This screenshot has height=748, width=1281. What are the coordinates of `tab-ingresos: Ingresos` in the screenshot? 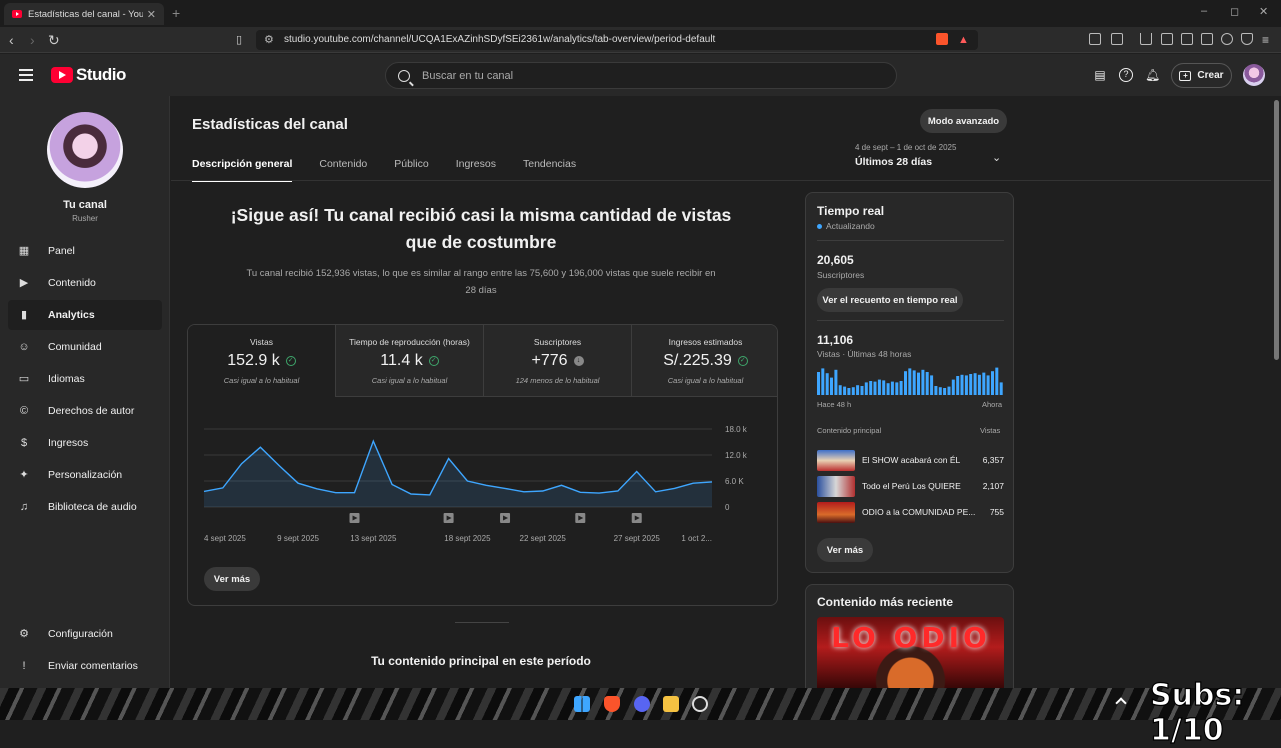 It's located at (475, 164).